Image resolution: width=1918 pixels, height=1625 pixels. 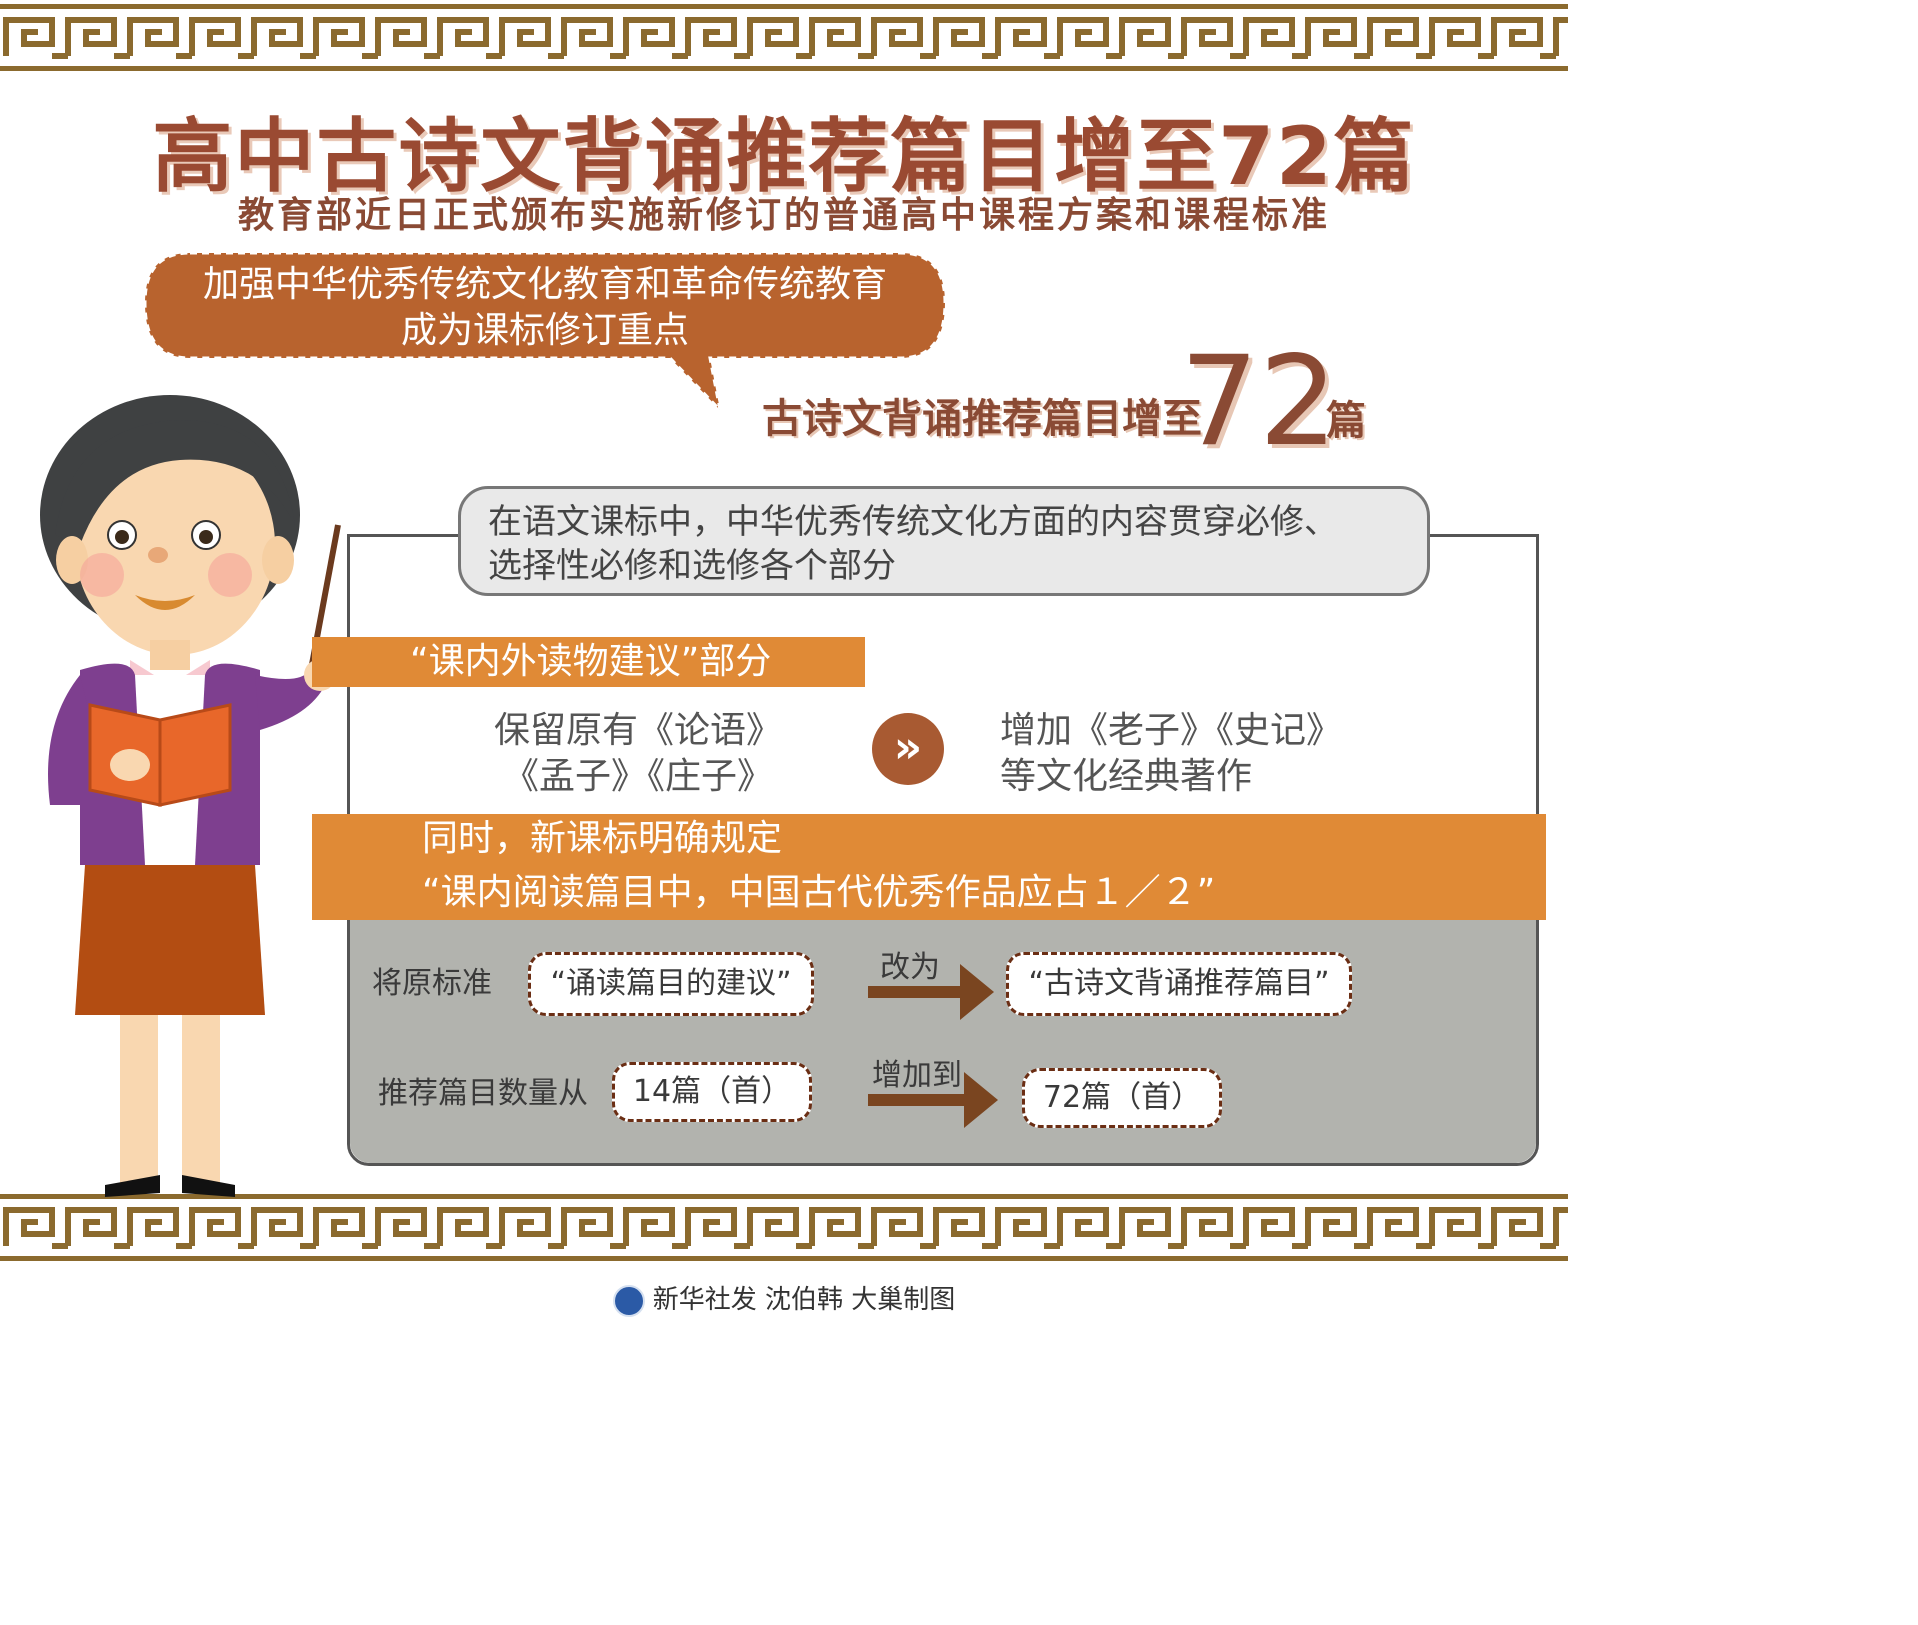 I want to click on keep-classics: 保留原有《论语》 《孟子》《庄子》, so click(x=638, y=754).